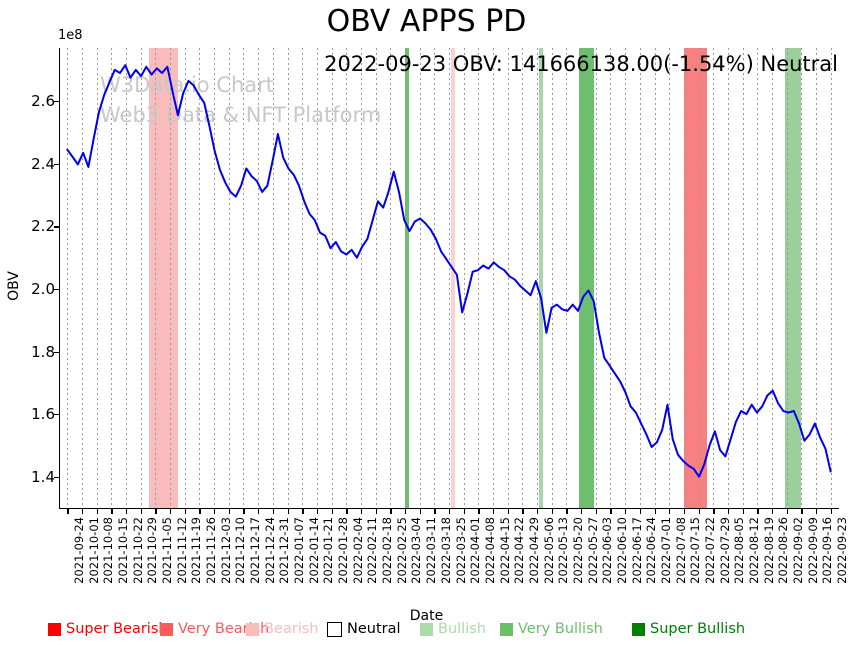  What do you see at coordinates (14, 286) in the screenshot?
I see `y-axis-label: OBV` at bounding box center [14, 286].